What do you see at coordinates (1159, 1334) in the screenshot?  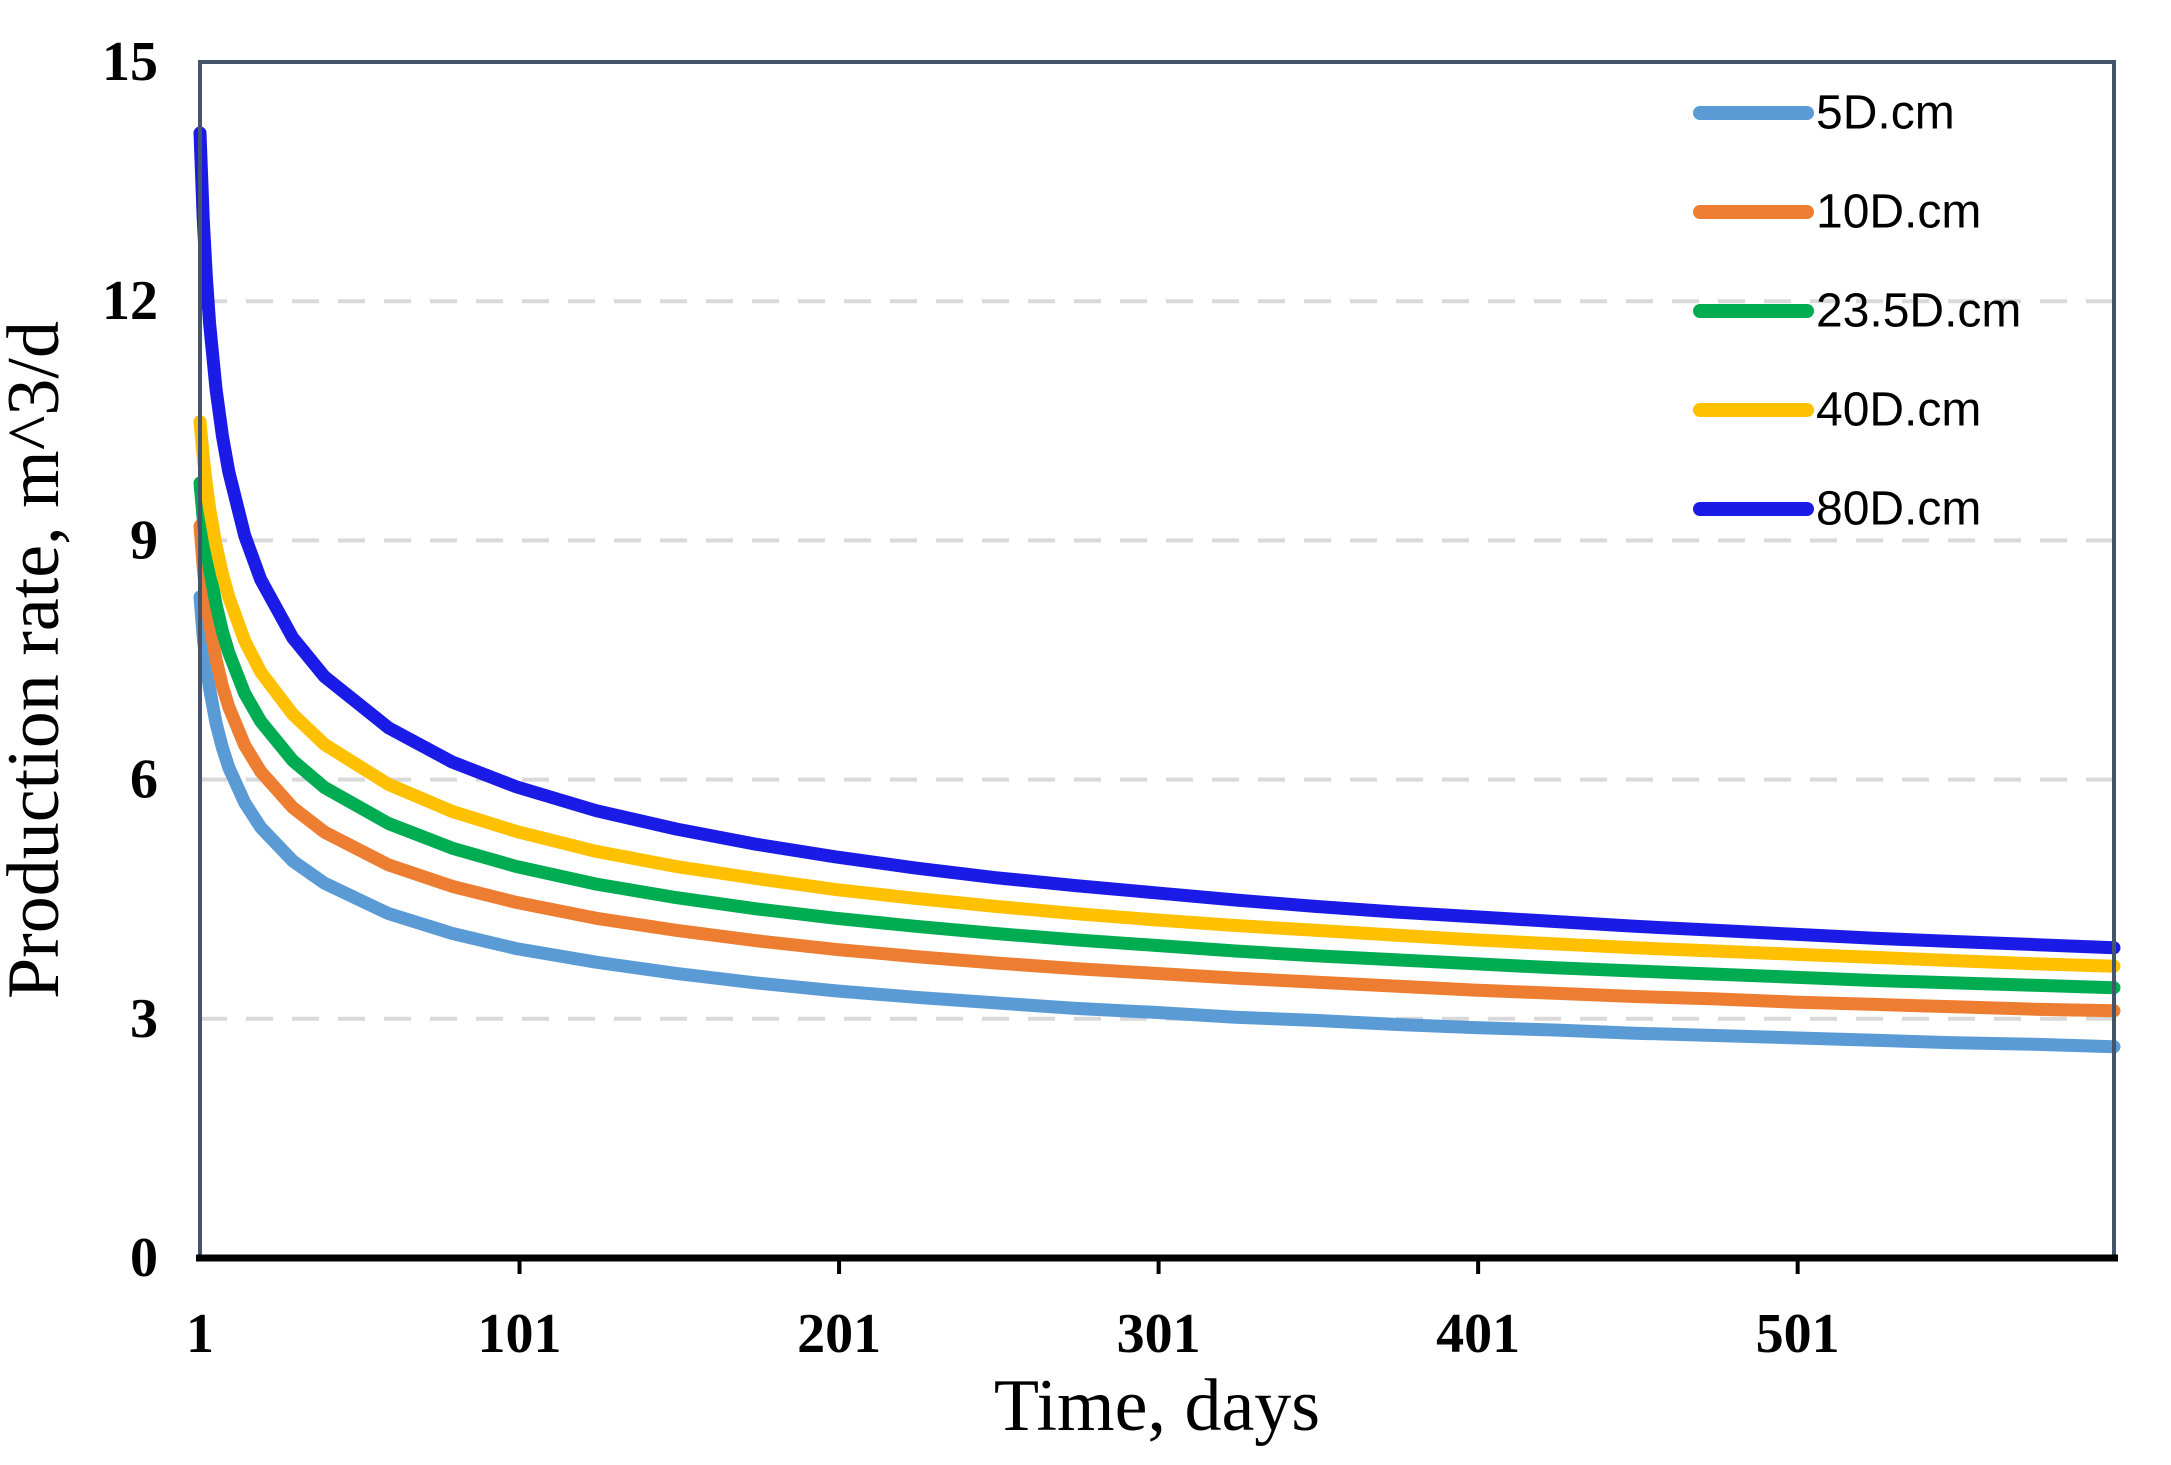 I see `x-tick-label-301: 301` at bounding box center [1159, 1334].